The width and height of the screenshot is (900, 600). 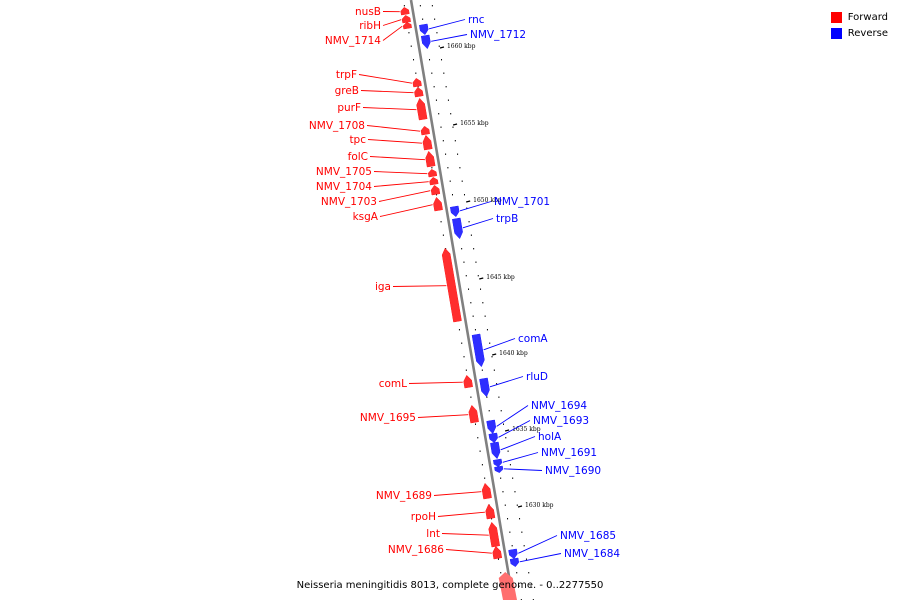 I want to click on gene-label-ksga: ksgA, so click(x=366, y=217).